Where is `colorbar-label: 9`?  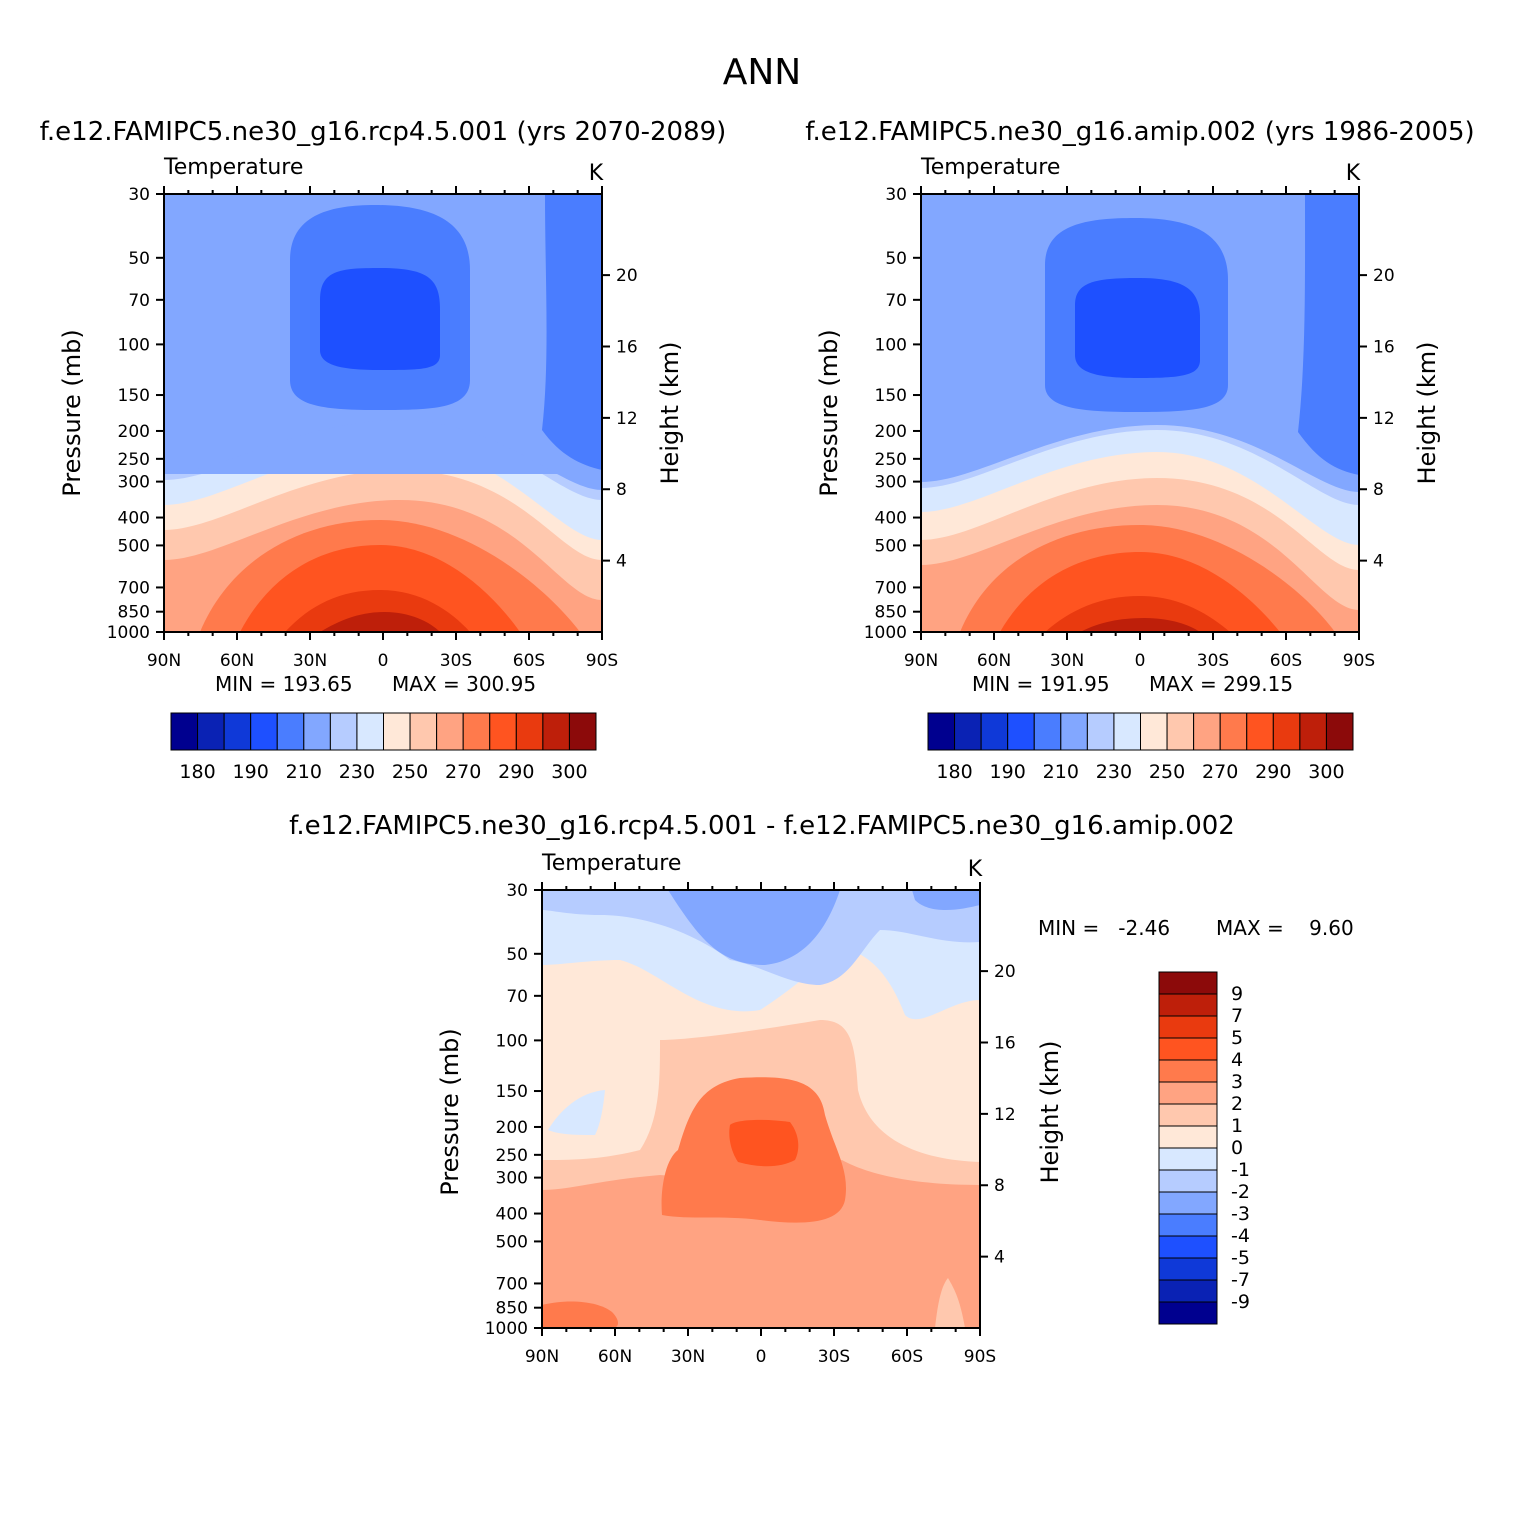
colorbar-label: 9 is located at coordinates (1237, 994).